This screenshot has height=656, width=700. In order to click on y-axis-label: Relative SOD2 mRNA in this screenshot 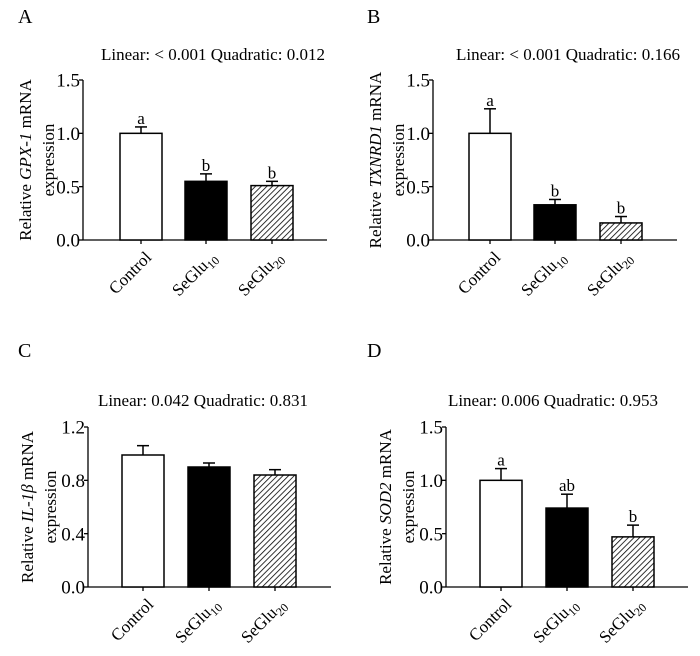, I will do `click(385, 506)`.